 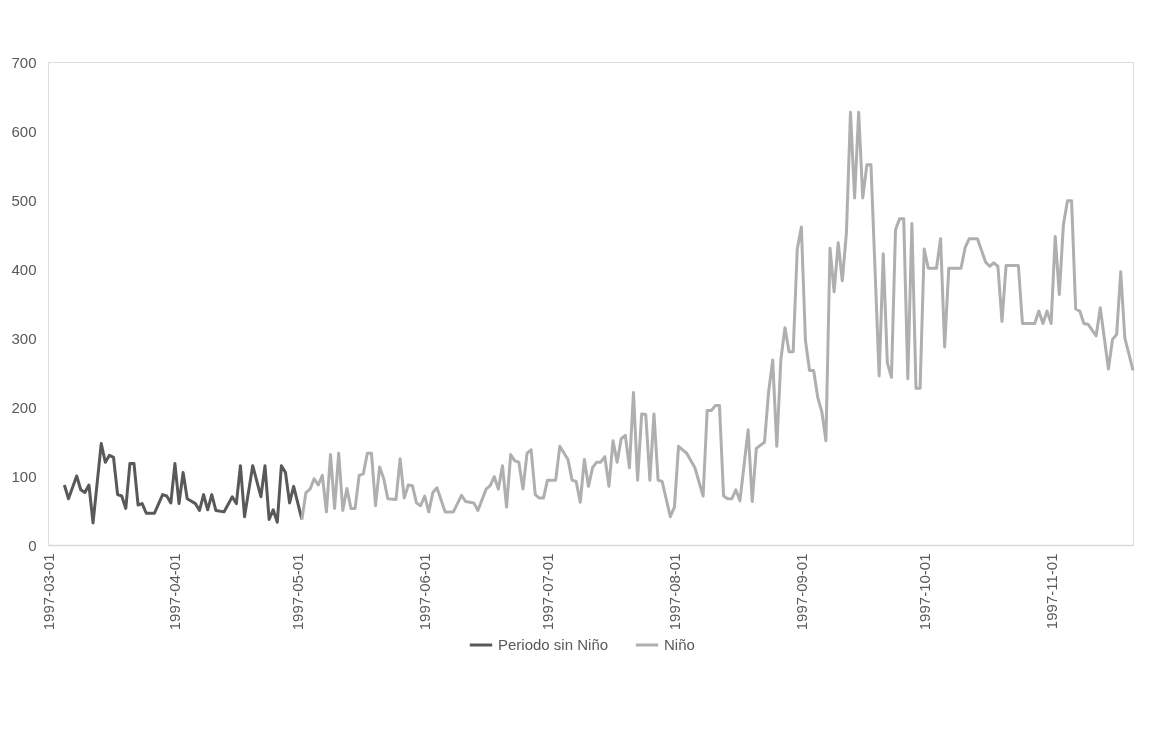 What do you see at coordinates (24, 62) in the screenshot?
I see `y-tick-label: 700` at bounding box center [24, 62].